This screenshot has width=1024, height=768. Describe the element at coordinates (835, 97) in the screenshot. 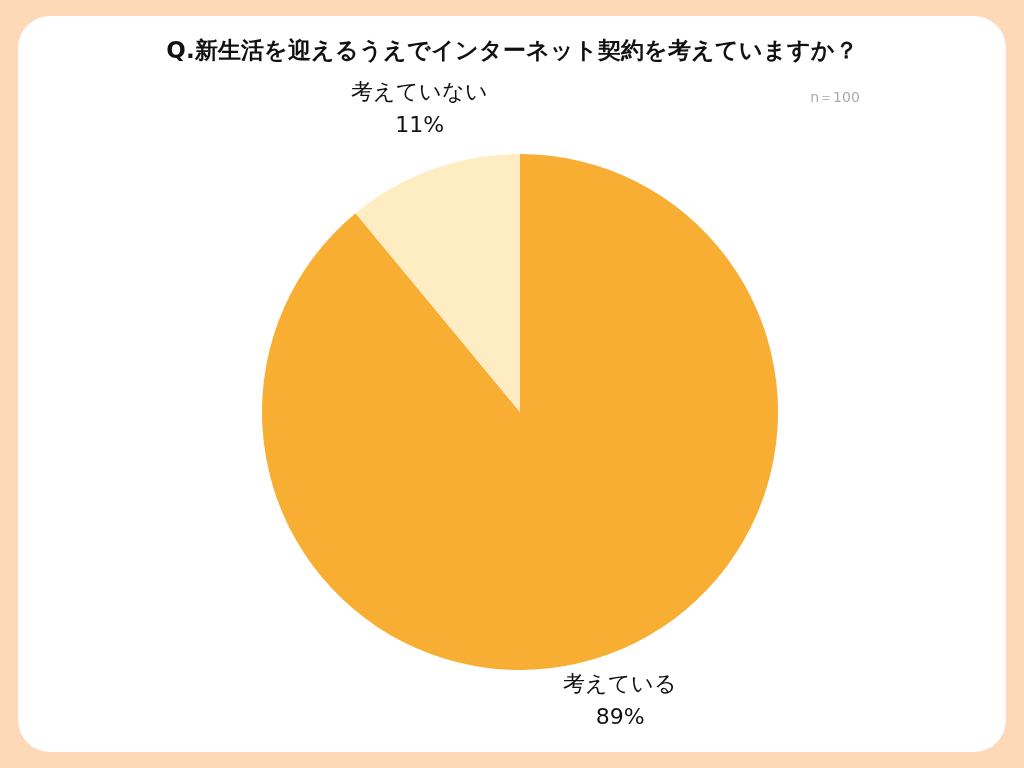

I see `text: n＝100` at that location.